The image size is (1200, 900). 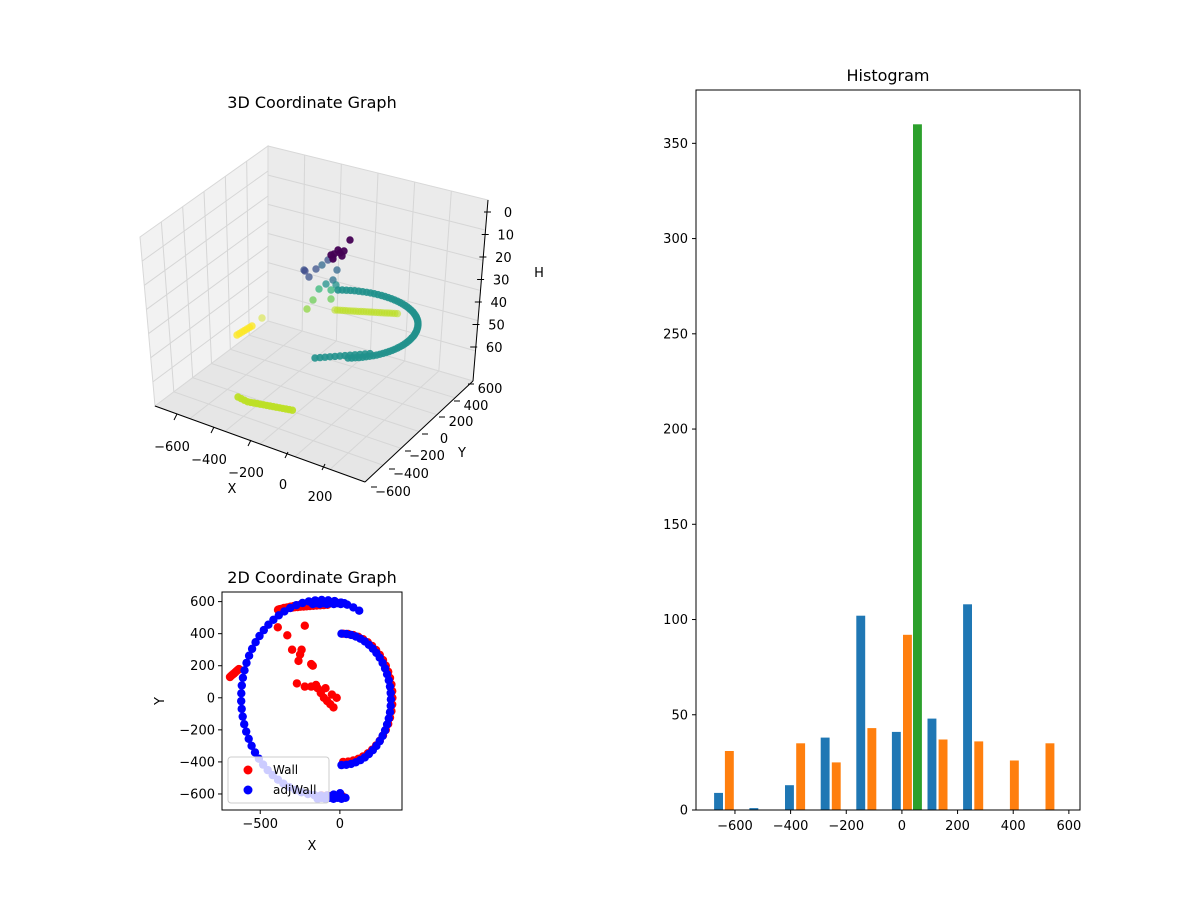 I want to click on histogram-x-tick-label: −200, so click(x=846, y=826).